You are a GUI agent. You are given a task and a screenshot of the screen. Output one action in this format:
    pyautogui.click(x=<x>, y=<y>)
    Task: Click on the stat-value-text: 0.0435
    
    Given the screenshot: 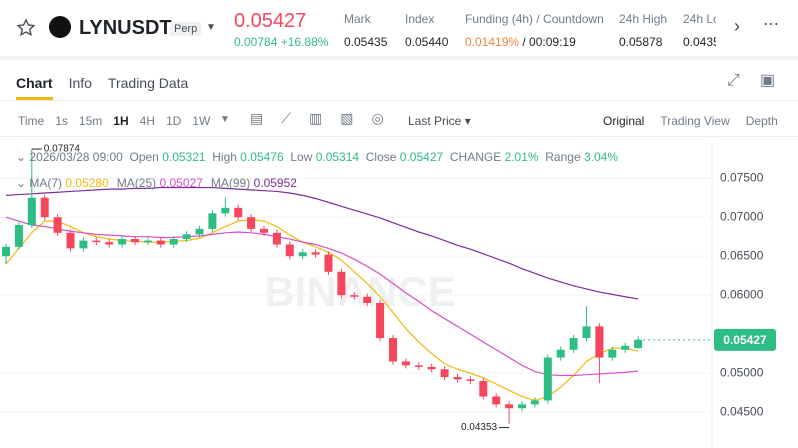 What is the action you would take?
    pyautogui.click(x=699, y=42)
    